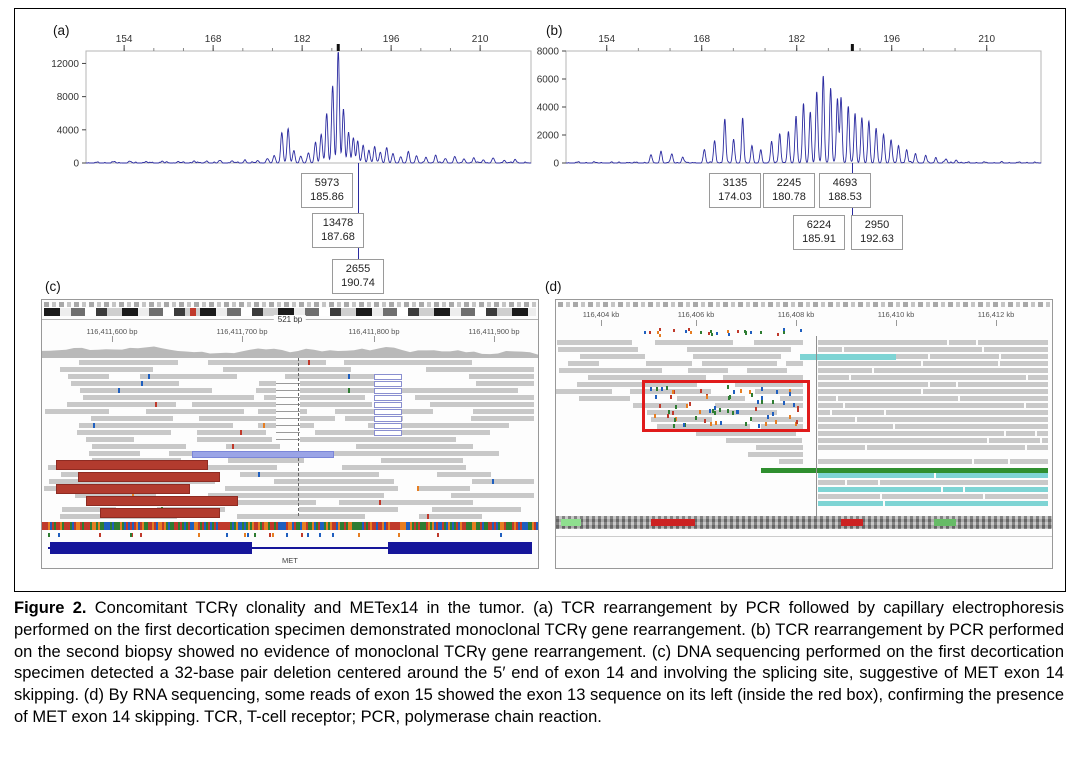 This screenshot has width=1080, height=778. What do you see at coordinates (327, 190) in the screenshot?
I see `peak-callout: 5973 185.86` at bounding box center [327, 190].